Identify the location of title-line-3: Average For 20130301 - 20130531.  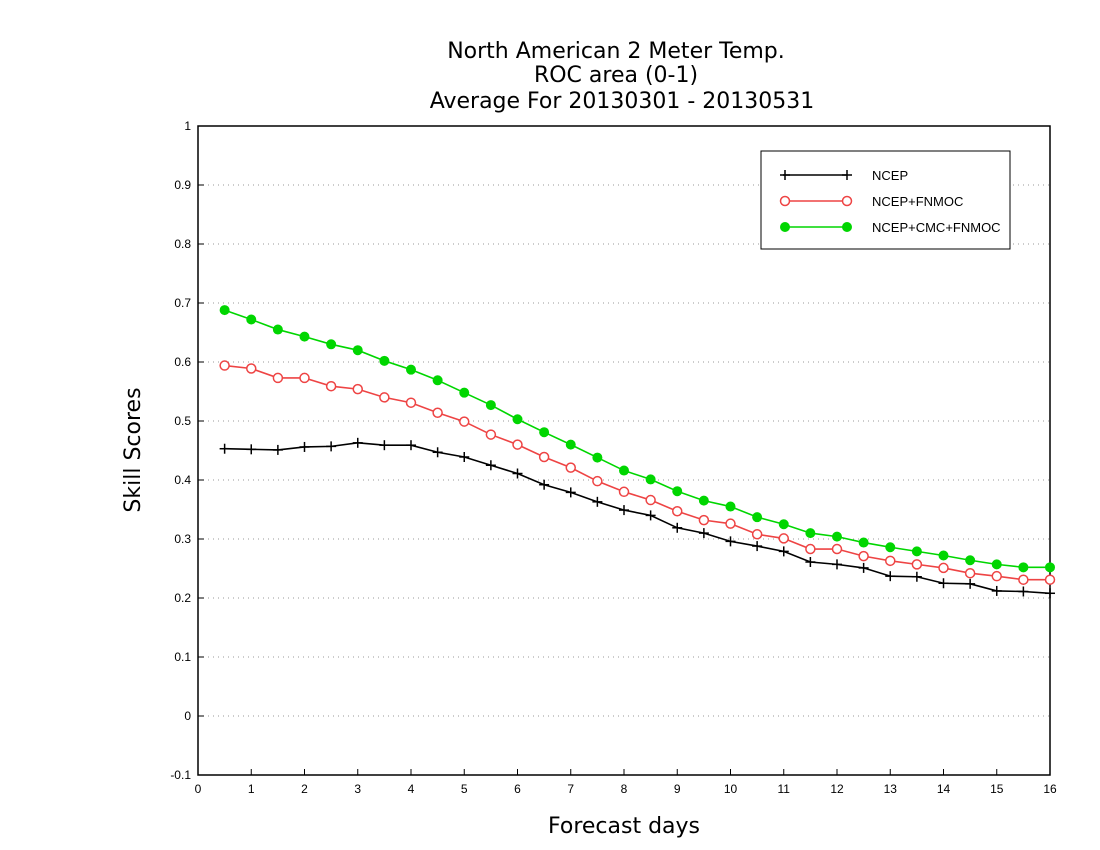
(622, 101).